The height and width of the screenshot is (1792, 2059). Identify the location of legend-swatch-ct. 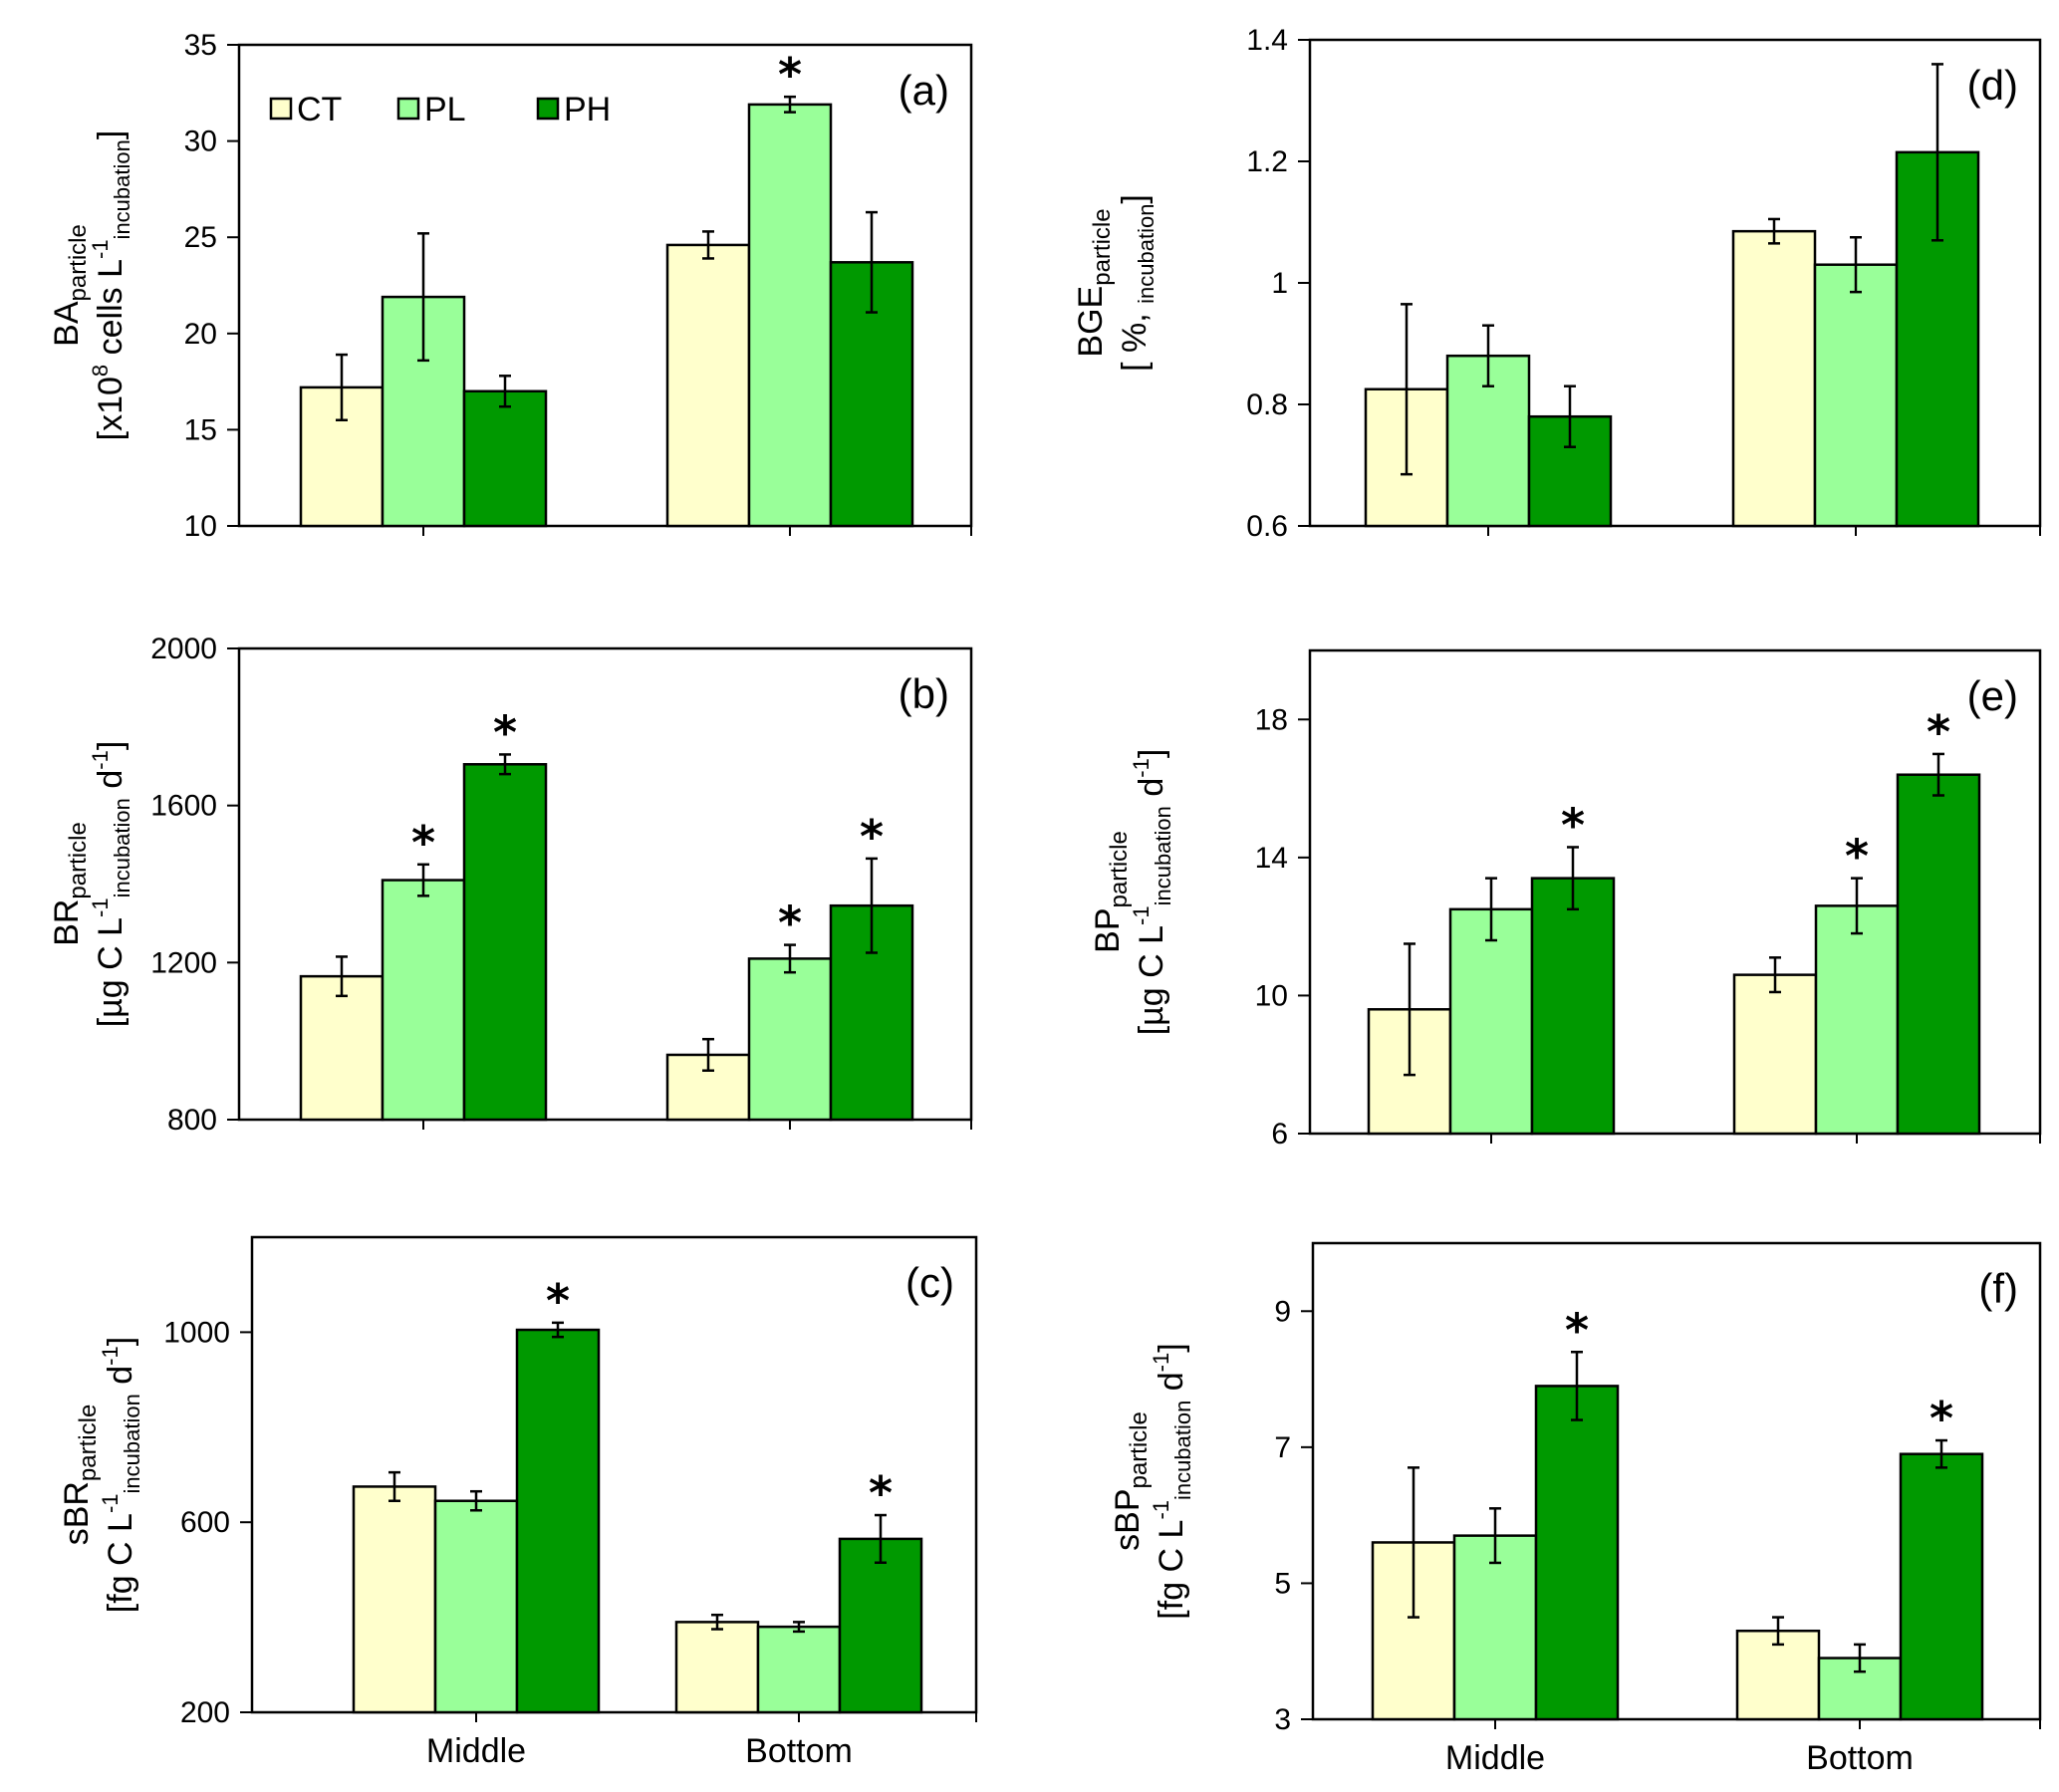
(281, 109).